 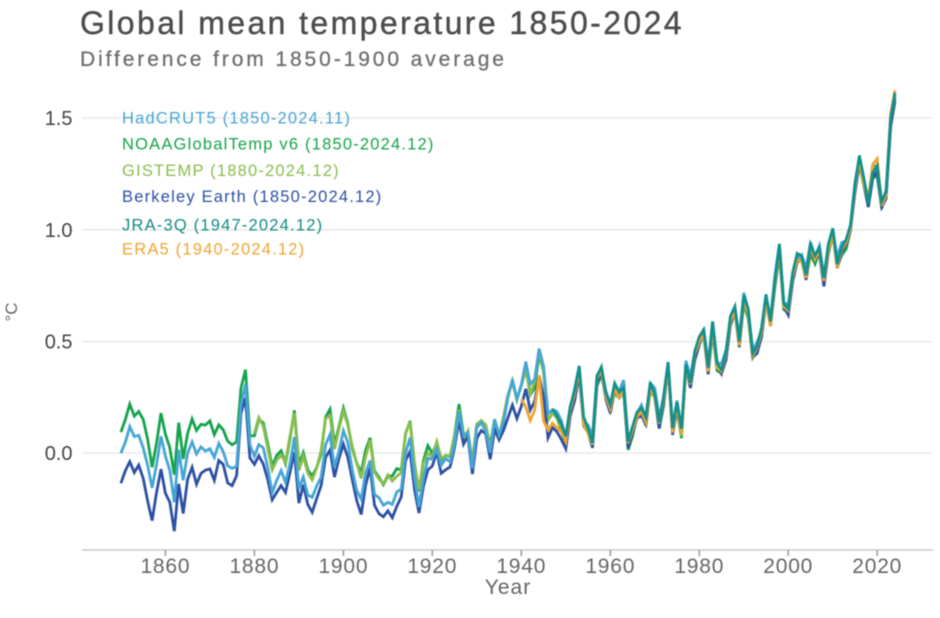 I want to click on svg-text: 1920, so click(x=432, y=566).